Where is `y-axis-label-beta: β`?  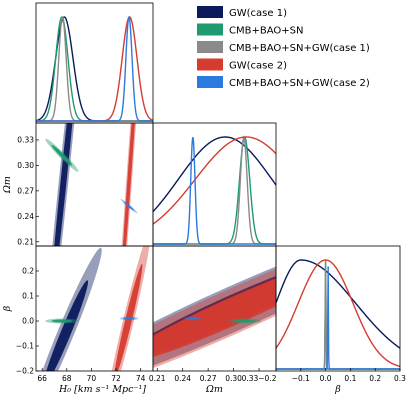
y-axis-label-beta: β is located at coordinates (7, 308).